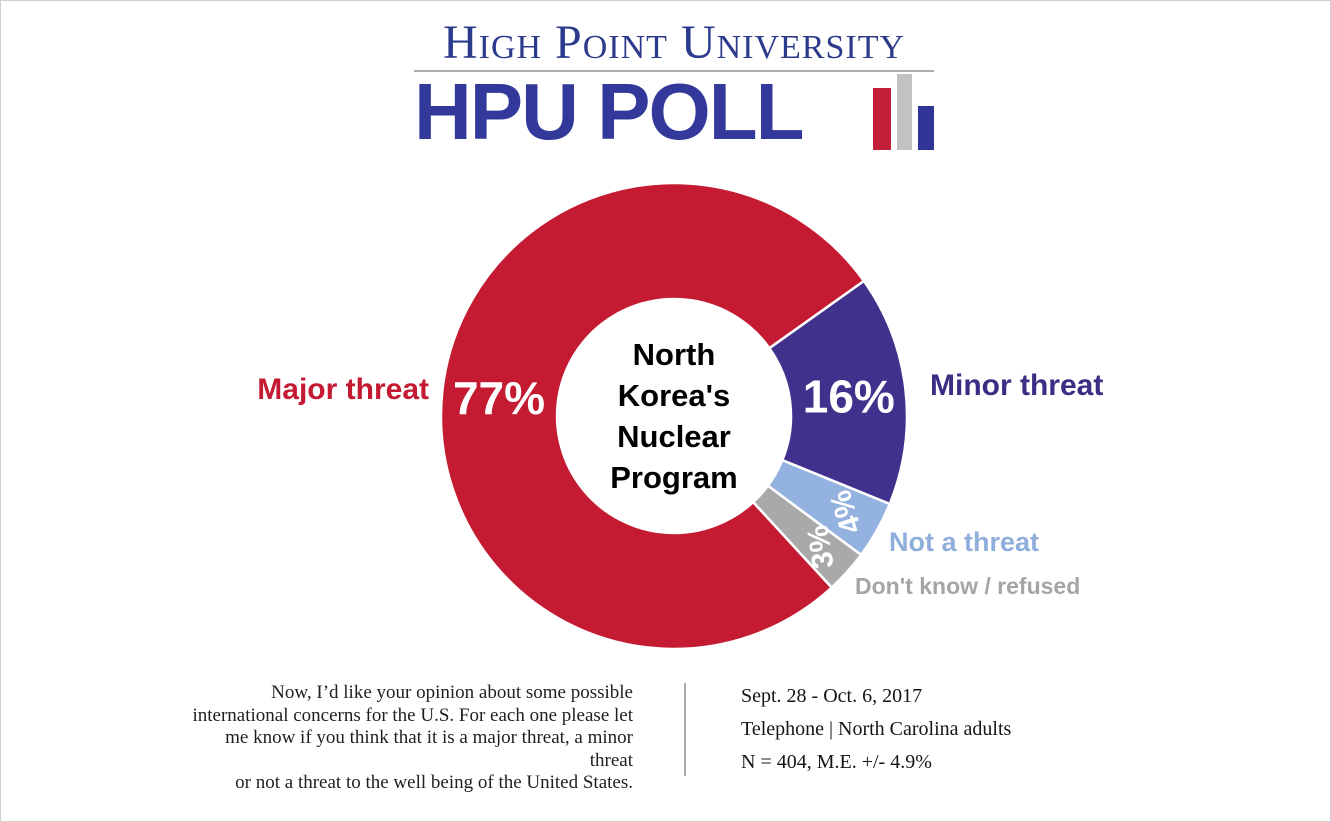 This screenshot has width=1331, height=822. I want to click on bar-chart-icon, so click(903, 112).